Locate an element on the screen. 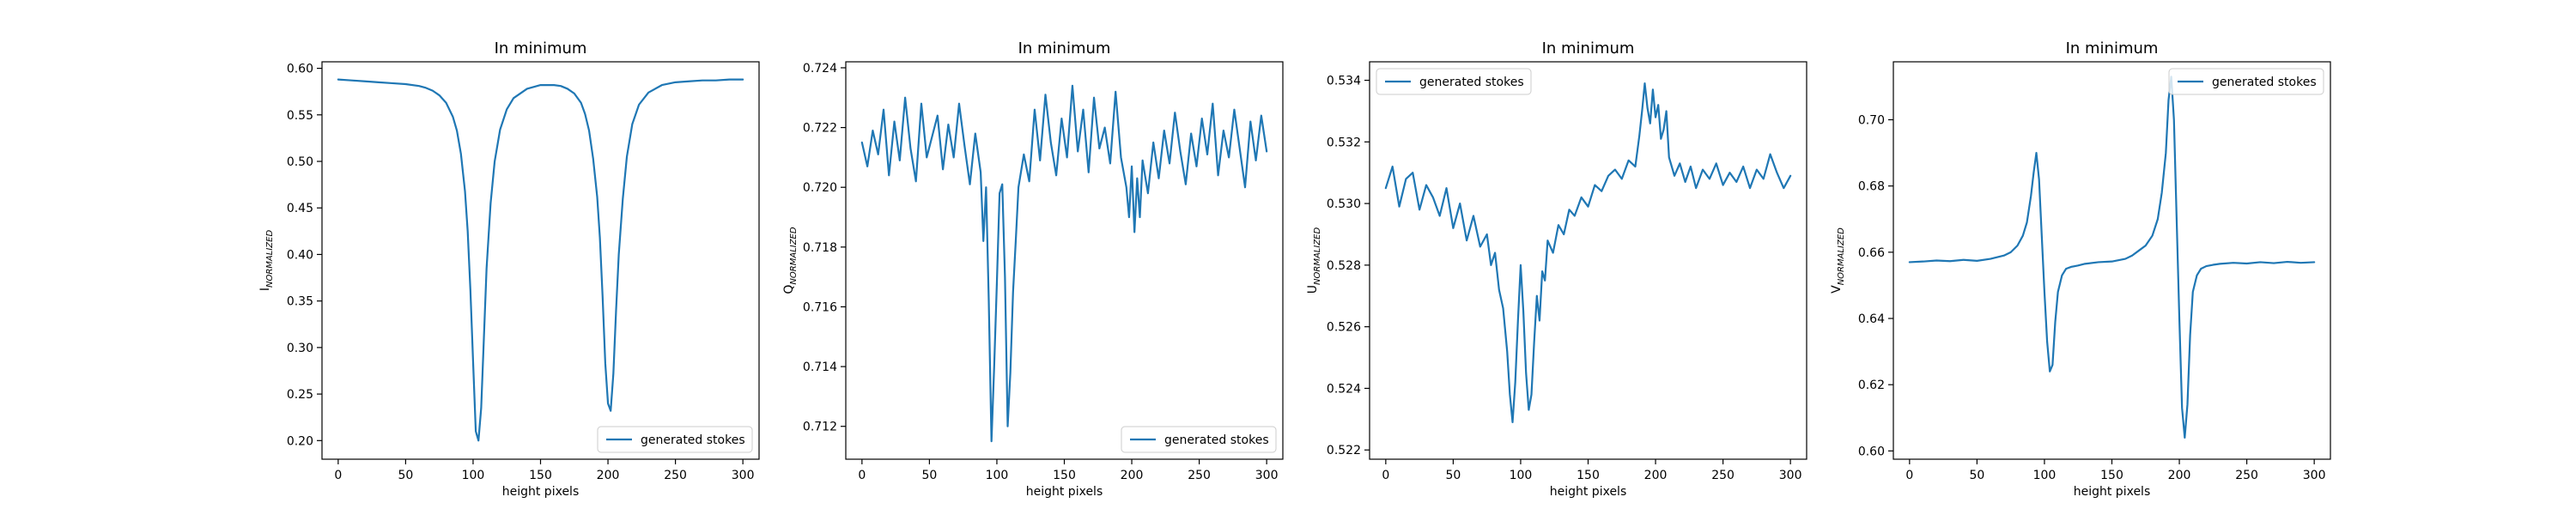 The width and height of the screenshot is (2576, 515). y-tick-label: 0.532 is located at coordinates (1344, 142).